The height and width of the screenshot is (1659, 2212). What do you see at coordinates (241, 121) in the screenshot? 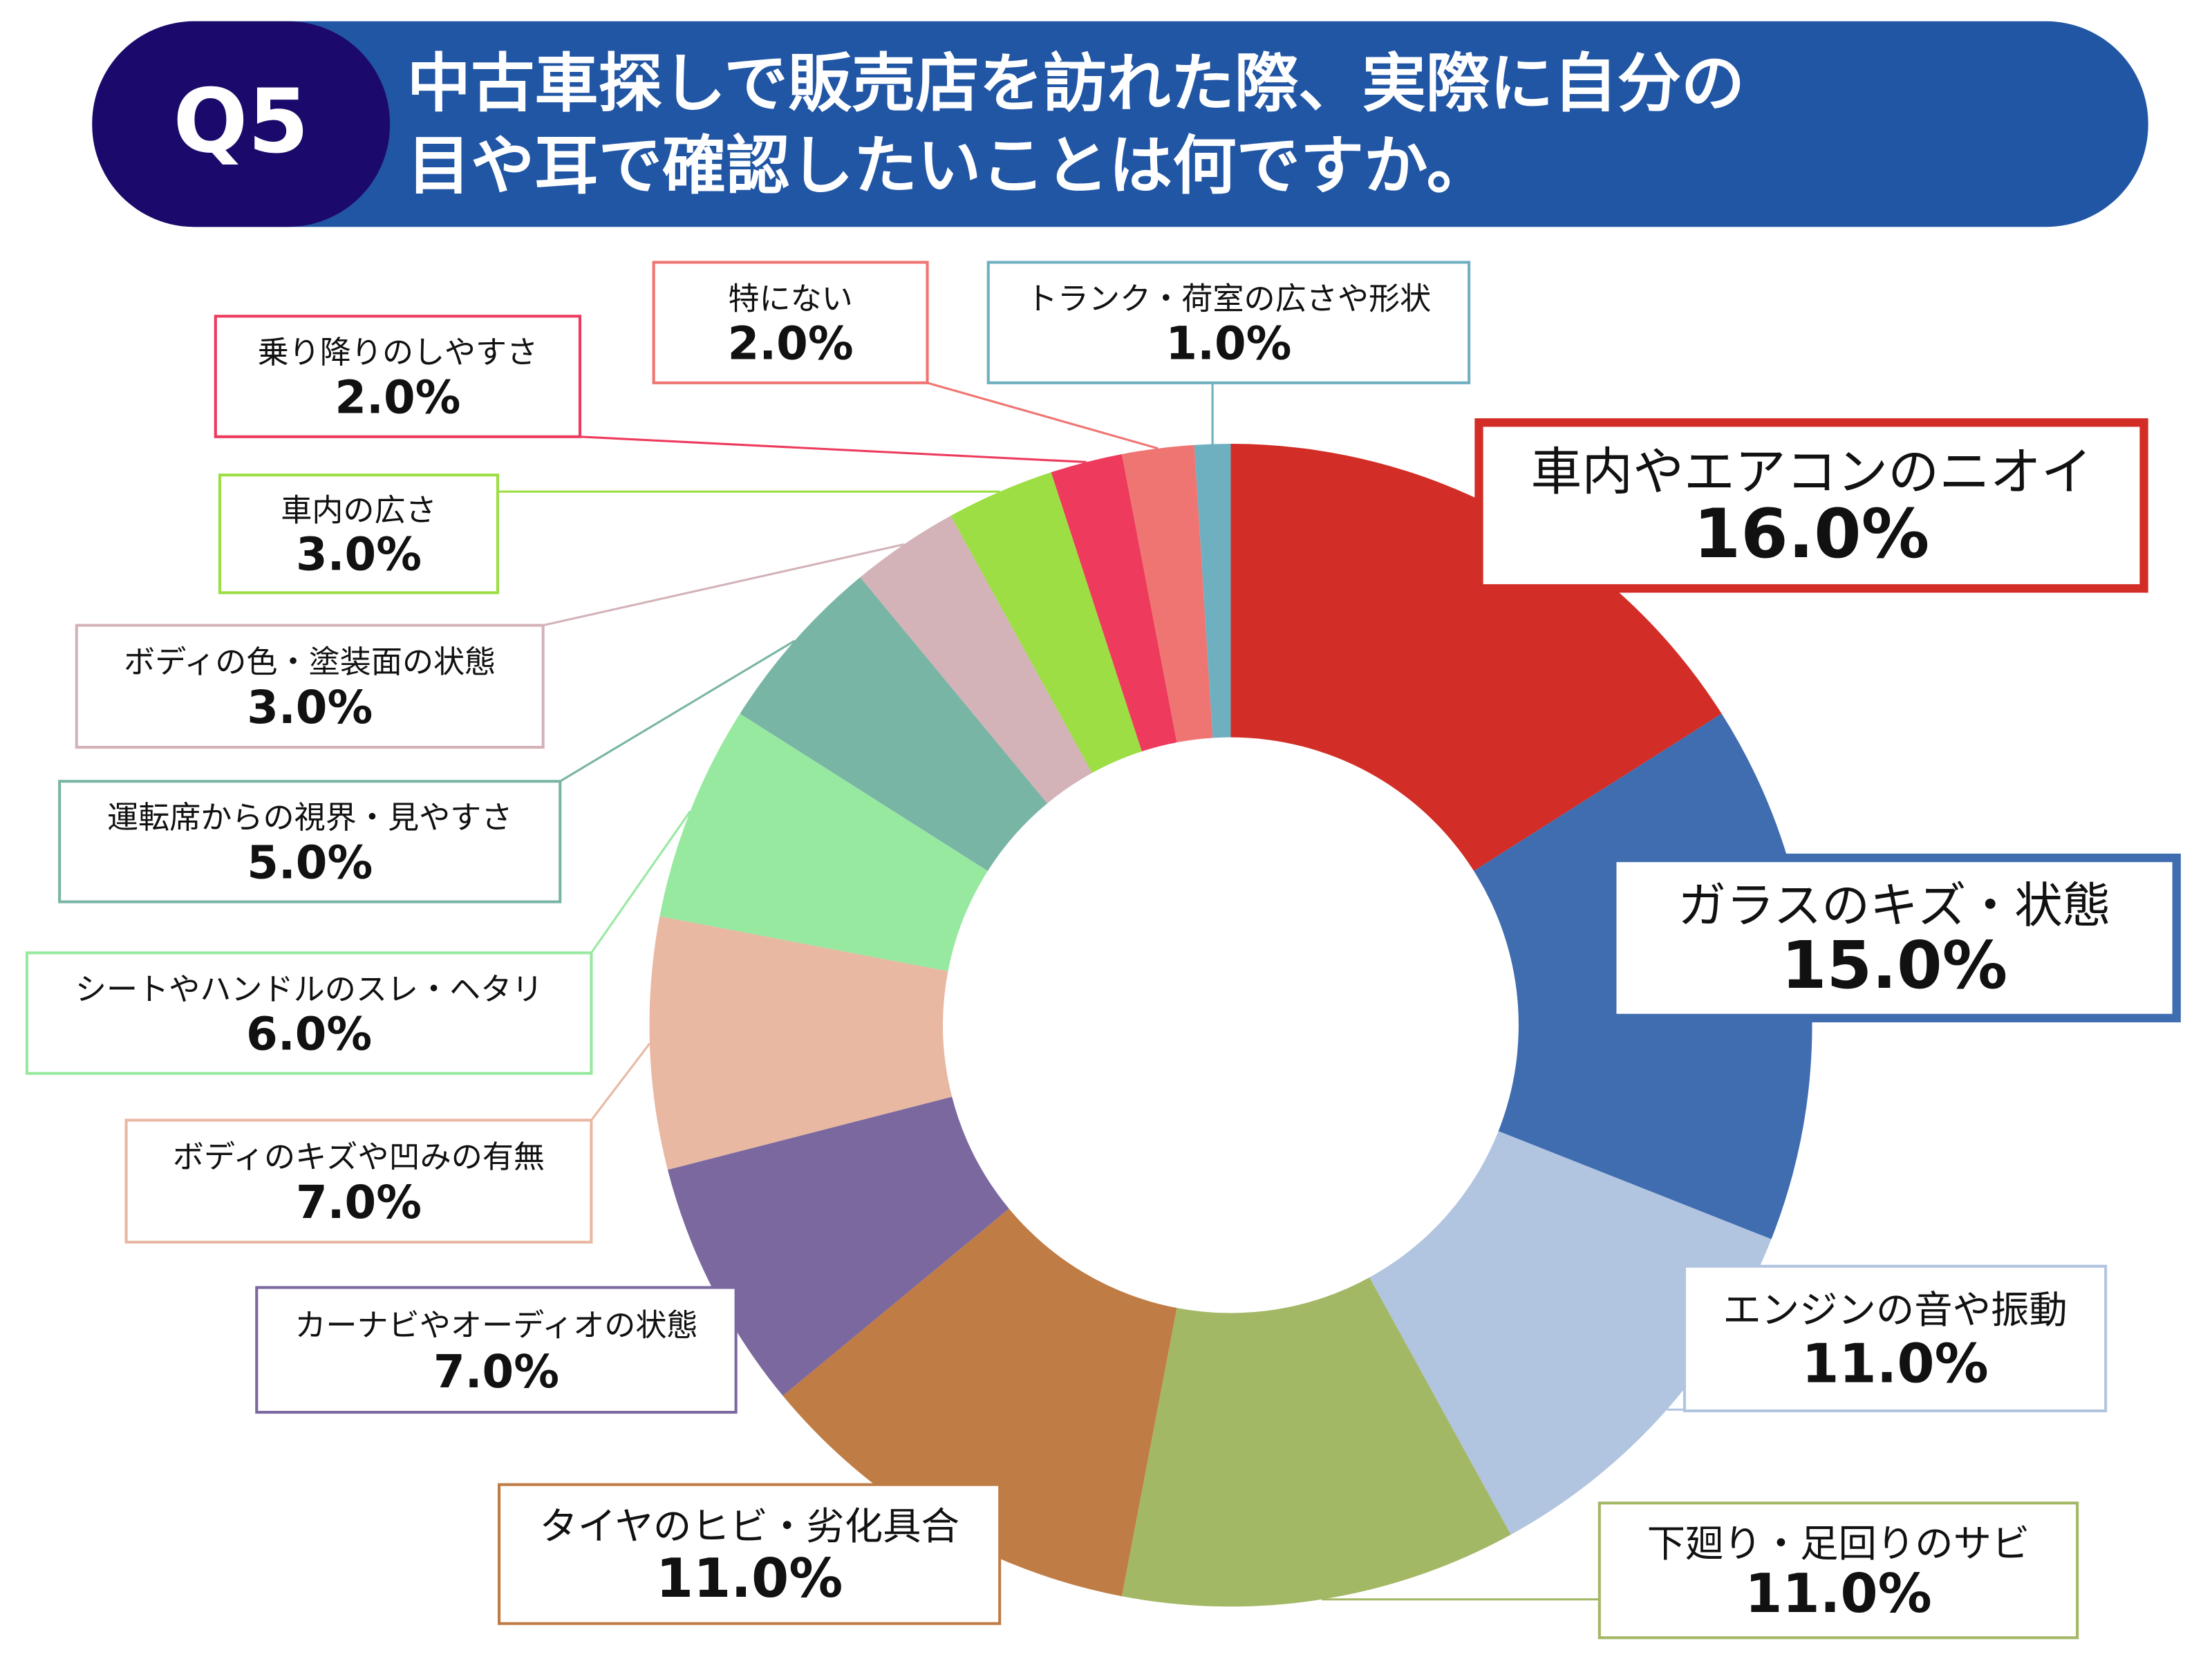
I see `badge-text: Q5` at bounding box center [241, 121].